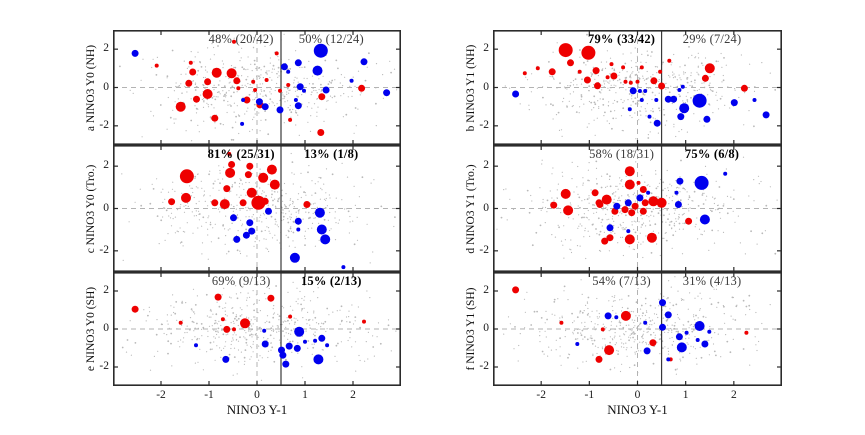 This screenshot has width=865, height=435. What do you see at coordinates (712, 154) in the screenshot?
I see `panel-d-right-stat: 75% (6/8)` at bounding box center [712, 154].